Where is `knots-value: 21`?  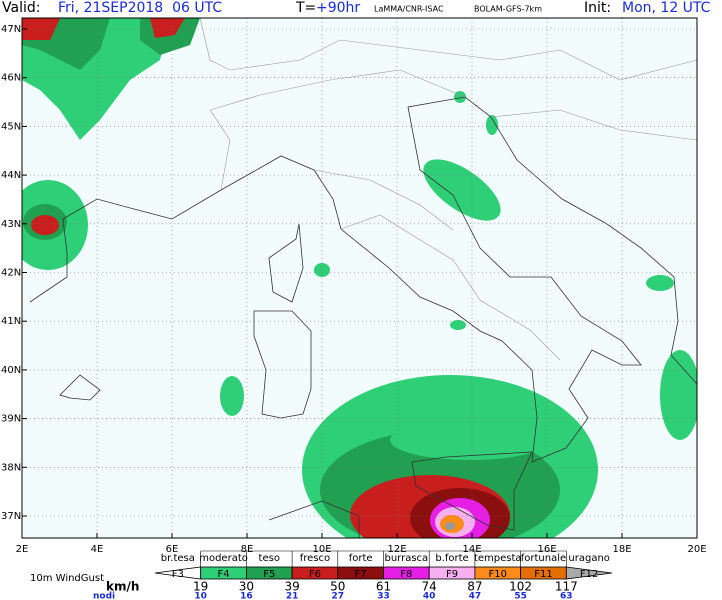
knots-value: 21 is located at coordinates (292, 596).